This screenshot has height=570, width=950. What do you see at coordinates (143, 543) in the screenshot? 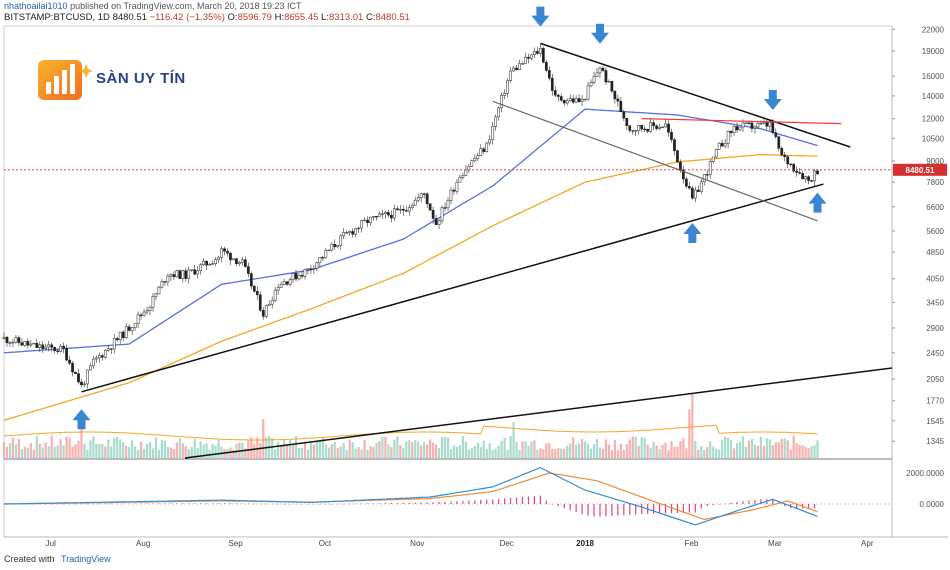
I see `time-tick-label: Aug` at bounding box center [143, 543].